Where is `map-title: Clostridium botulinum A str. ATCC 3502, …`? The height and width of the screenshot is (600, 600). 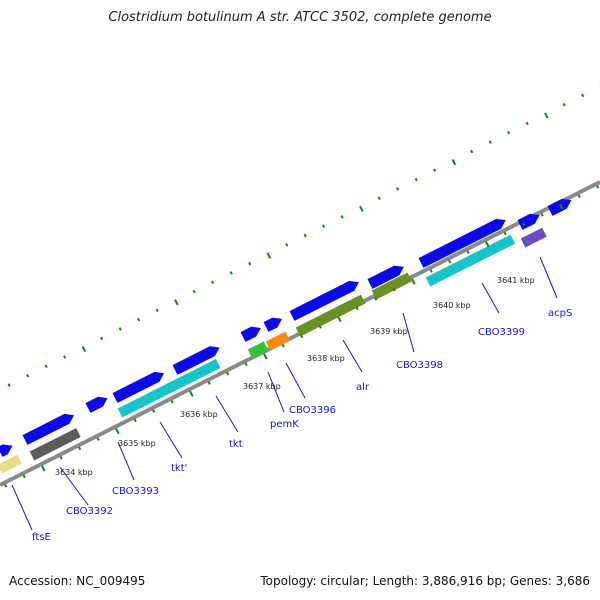 map-title: Clostridium botulinum A str. ATCC 3502, … is located at coordinates (300, 17).